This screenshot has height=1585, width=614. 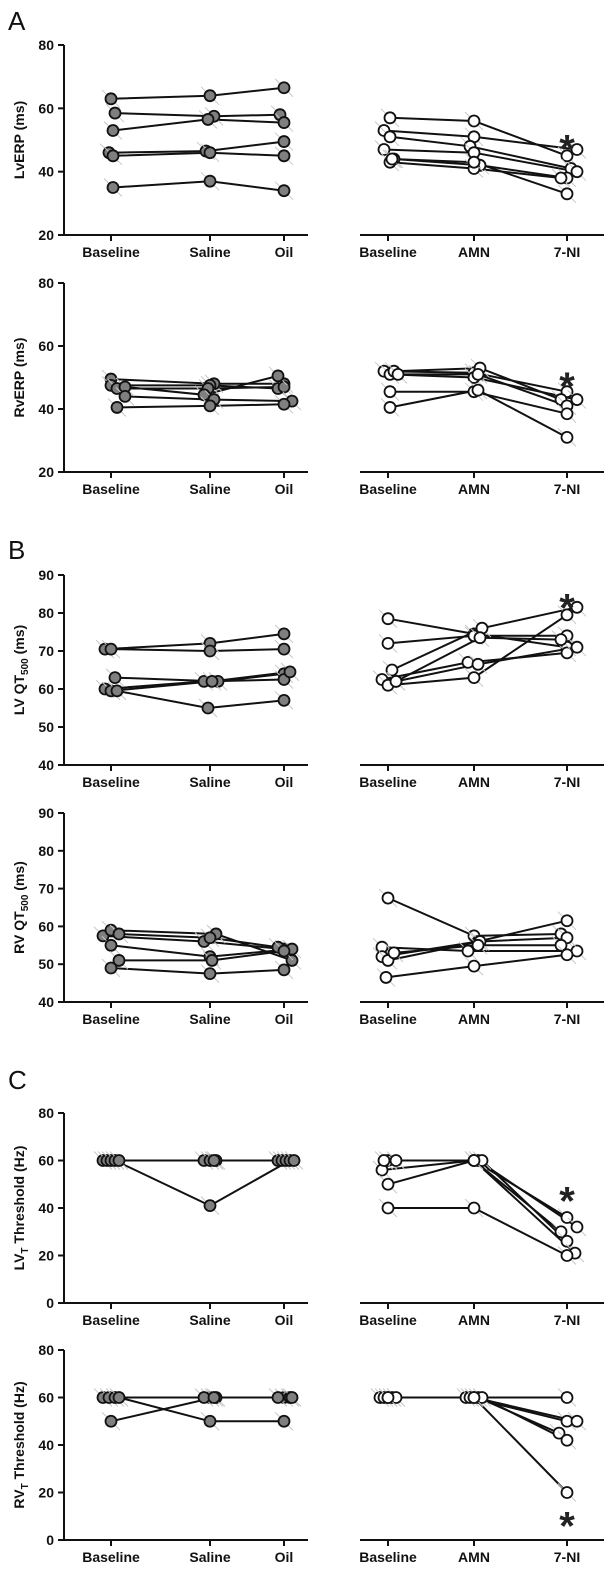 I want to click on x-tick-label: AMN, so click(x=474, y=1320).